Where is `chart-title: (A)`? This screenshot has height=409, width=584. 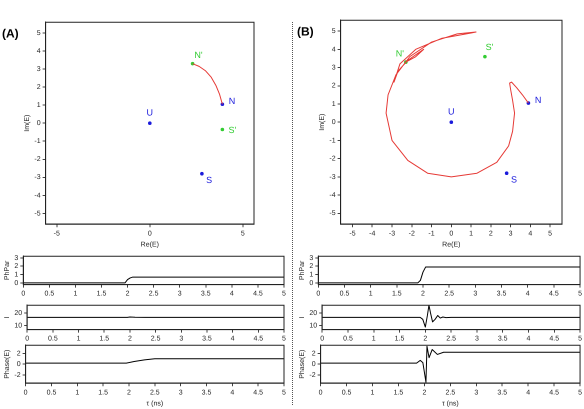
chart-title: (A) is located at coordinates (10, 33).